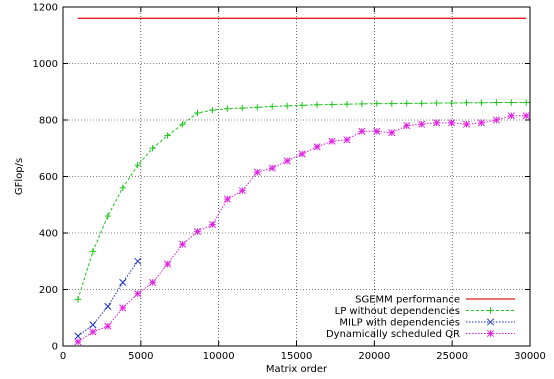  Describe the element at coordinates (45, 8) in the screenshot. I see `y-tick-label: 1200` at that location.